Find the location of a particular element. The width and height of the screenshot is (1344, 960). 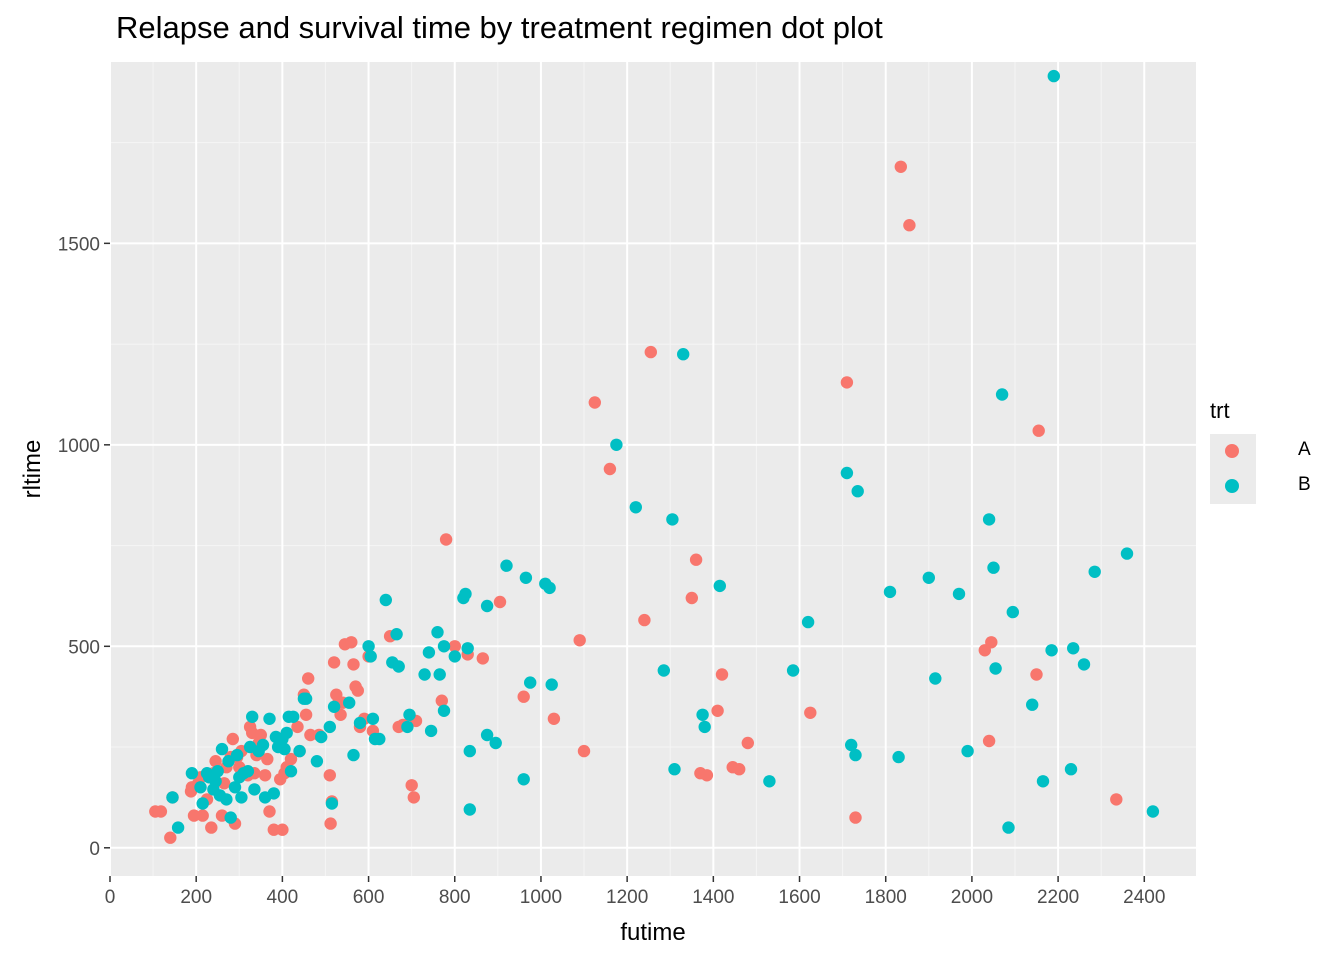

legend-keys: A B is located at coordinates (1260, 469).